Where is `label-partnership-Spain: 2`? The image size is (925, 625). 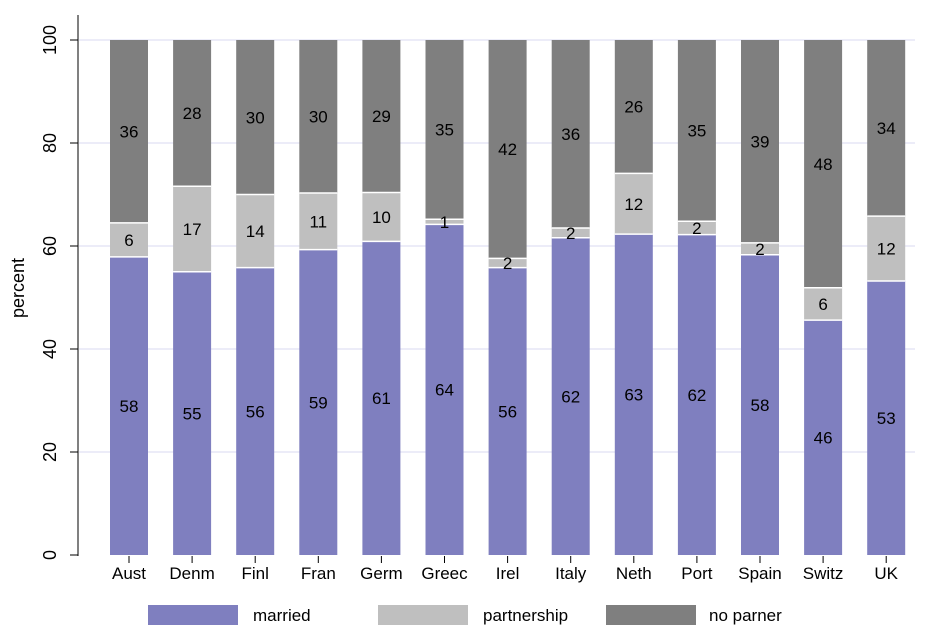
label-partnership-Spain: 2 is located at coordinates (759, 249).